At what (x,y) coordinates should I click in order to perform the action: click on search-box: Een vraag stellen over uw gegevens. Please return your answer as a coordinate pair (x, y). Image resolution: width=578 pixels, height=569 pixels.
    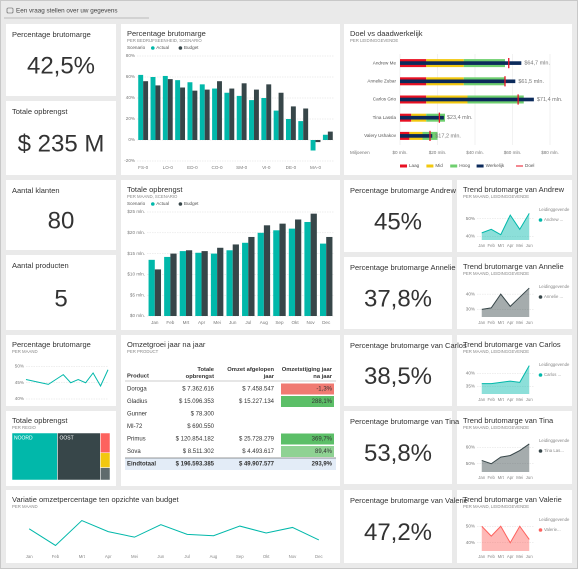
    Looking at the image, I should click on (76, 11).